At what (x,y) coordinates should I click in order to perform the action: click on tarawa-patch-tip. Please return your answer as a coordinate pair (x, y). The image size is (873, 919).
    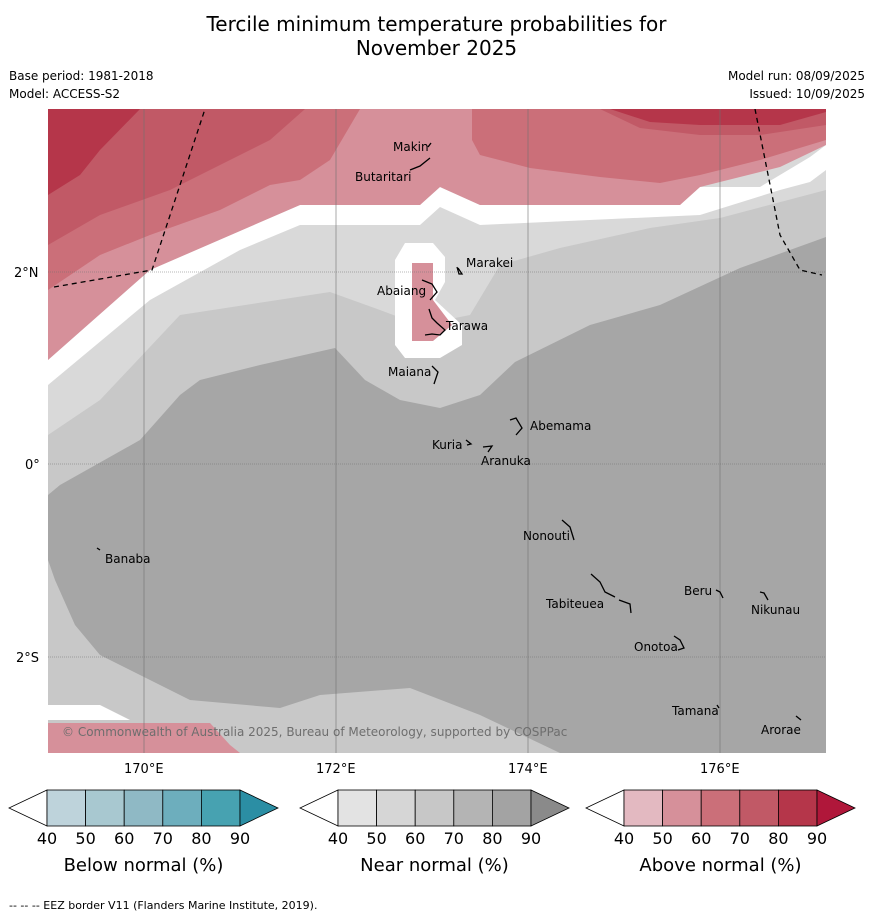
    Looking at the image, I should click on (442, 320).